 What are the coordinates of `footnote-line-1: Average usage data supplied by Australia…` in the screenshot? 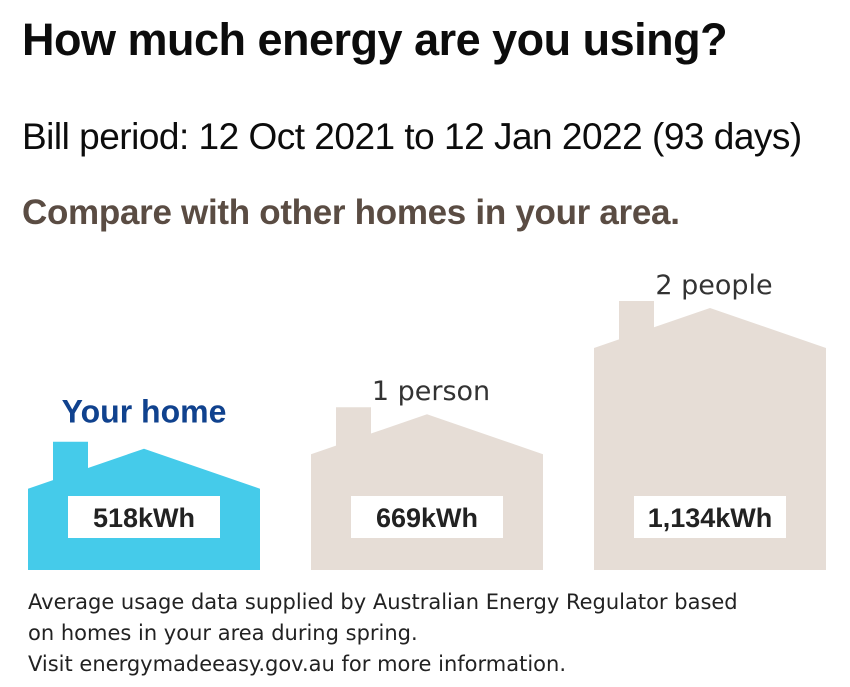 It's located at (383, 602).